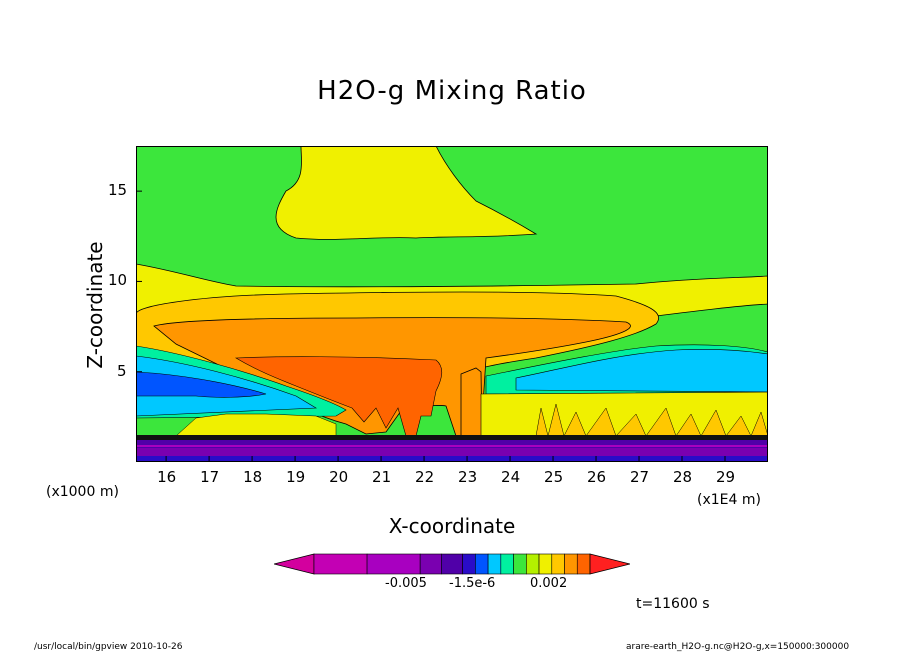 The height and width of the screenshot is (654, 904). I want to click on x-axis-label: X-coordinate, so click(452, 526).